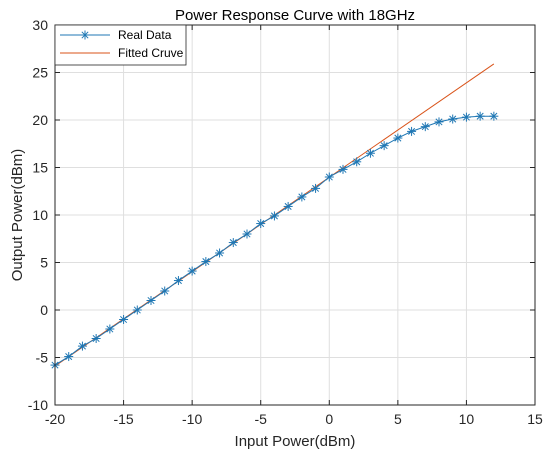 The height and width of the screenshot is (460, 550). Describe the element at coordinates (398, 419) in the screenshot. I see `x-tick-label: 5` at that location.